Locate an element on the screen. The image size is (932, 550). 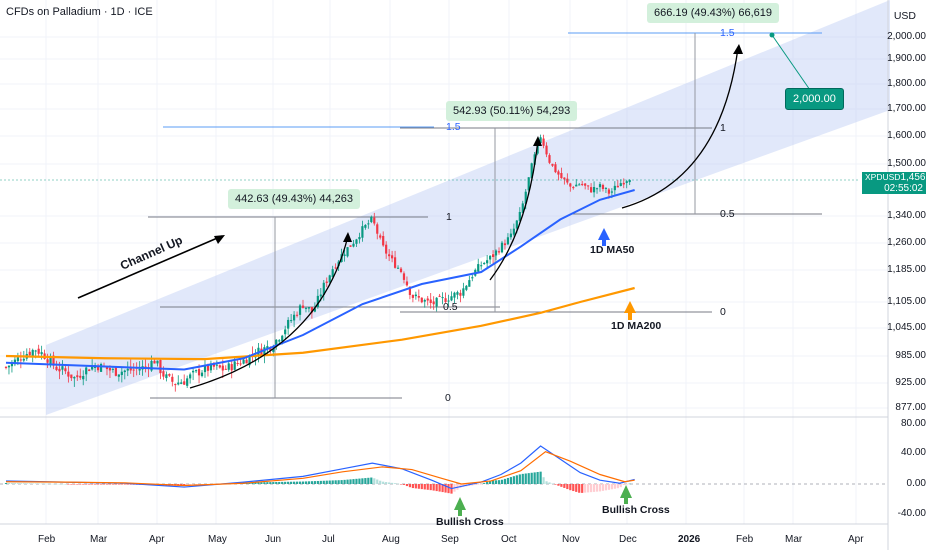
price-tick-label: 1,045.00 is located at coordinates (906, 327).